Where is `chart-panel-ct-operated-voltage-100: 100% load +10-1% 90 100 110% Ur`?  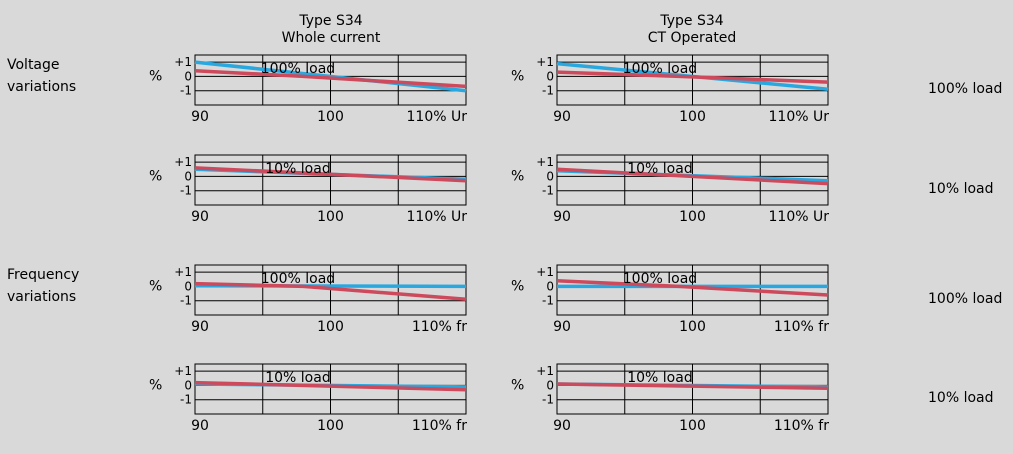 chart-panel-ct-operated-voltage-100: 100% load +10-1% 90 100 110% Ur is located at coordinates (670, 89).